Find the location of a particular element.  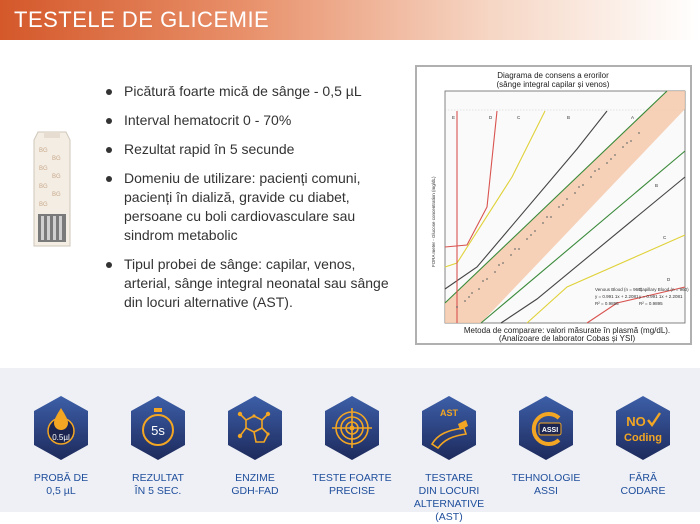

feature-alternative-site: AST TESTARE DIN LOCURI ALTERNATIVE (AST) is located at coordinates (449, 459).